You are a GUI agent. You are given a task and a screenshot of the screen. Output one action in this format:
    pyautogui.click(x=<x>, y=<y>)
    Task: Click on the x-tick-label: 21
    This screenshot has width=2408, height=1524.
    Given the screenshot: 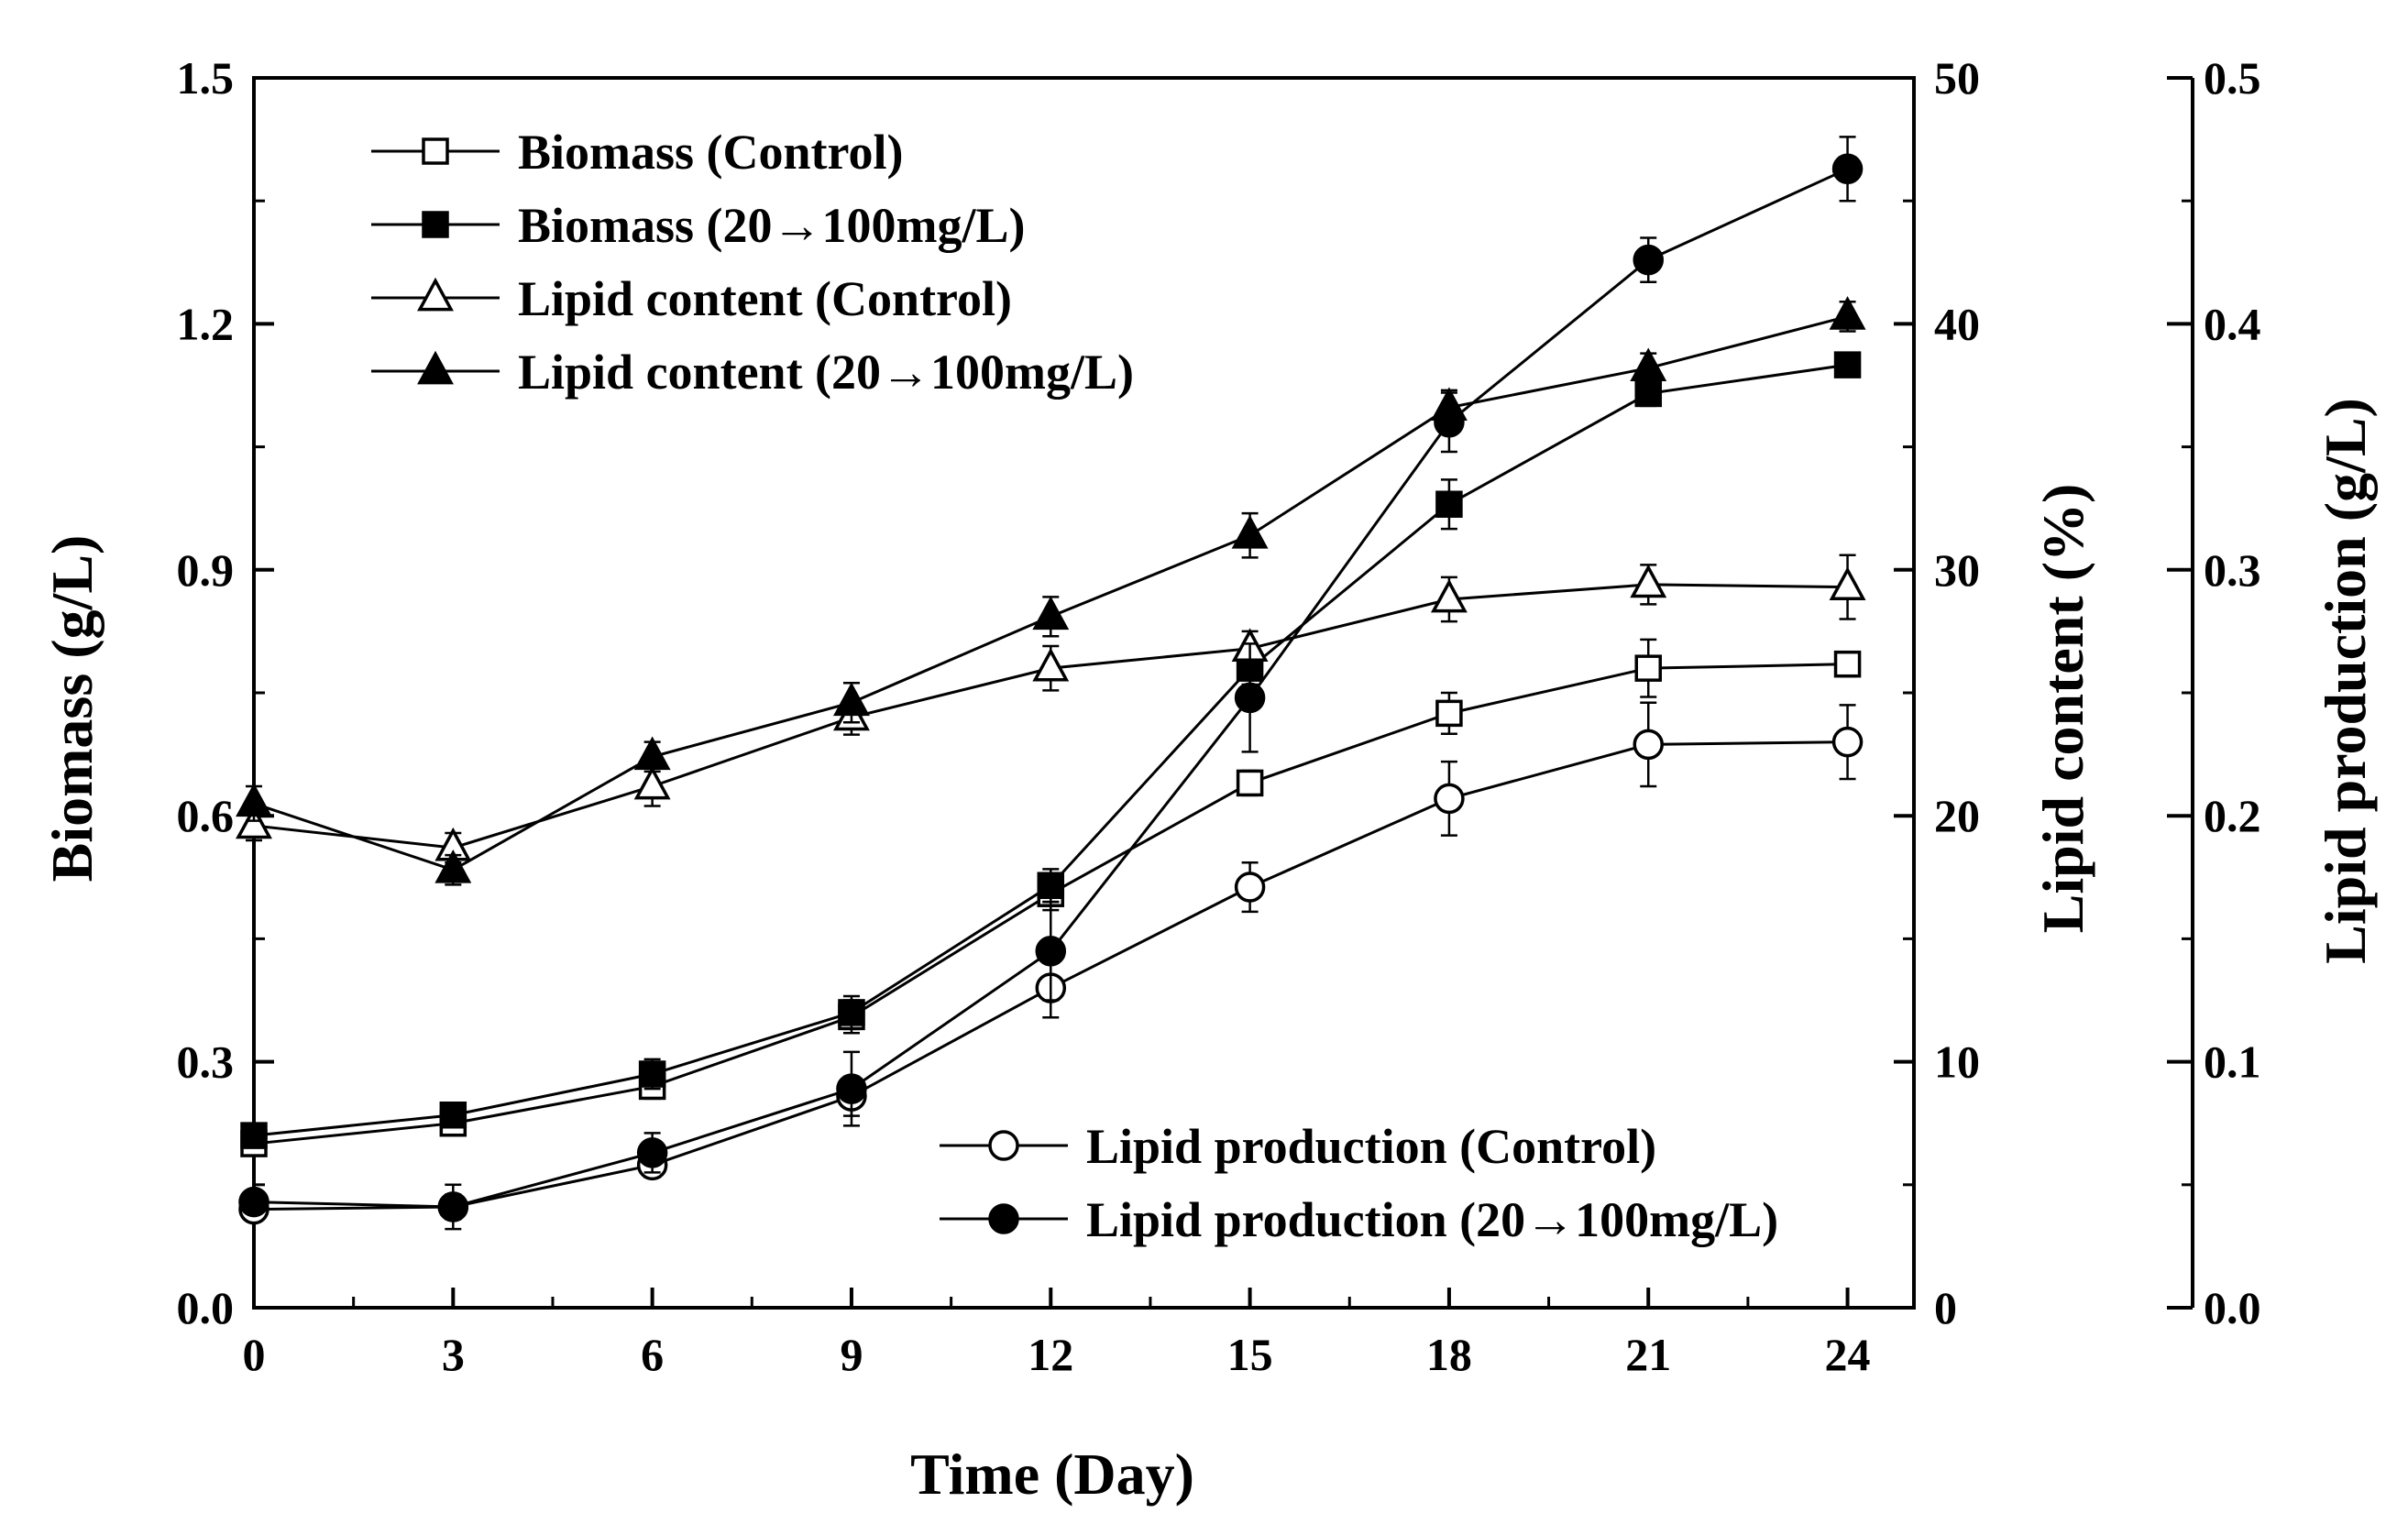 What is the action you would take?
    pyautogui.click(x=1648, y=1354)
    